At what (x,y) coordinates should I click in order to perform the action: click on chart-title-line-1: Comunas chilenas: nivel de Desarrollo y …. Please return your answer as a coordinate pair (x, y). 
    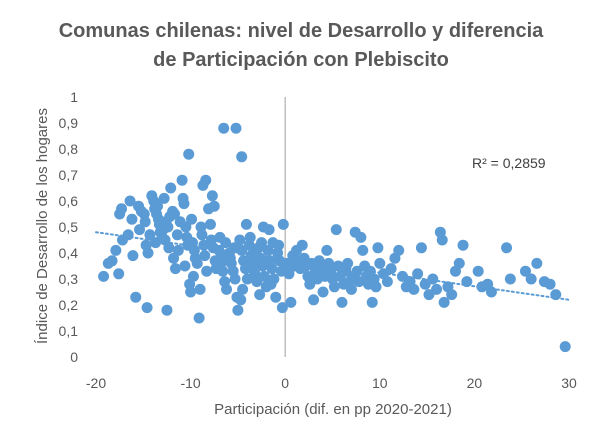
    Looking at the image, I should click on (301, 31).